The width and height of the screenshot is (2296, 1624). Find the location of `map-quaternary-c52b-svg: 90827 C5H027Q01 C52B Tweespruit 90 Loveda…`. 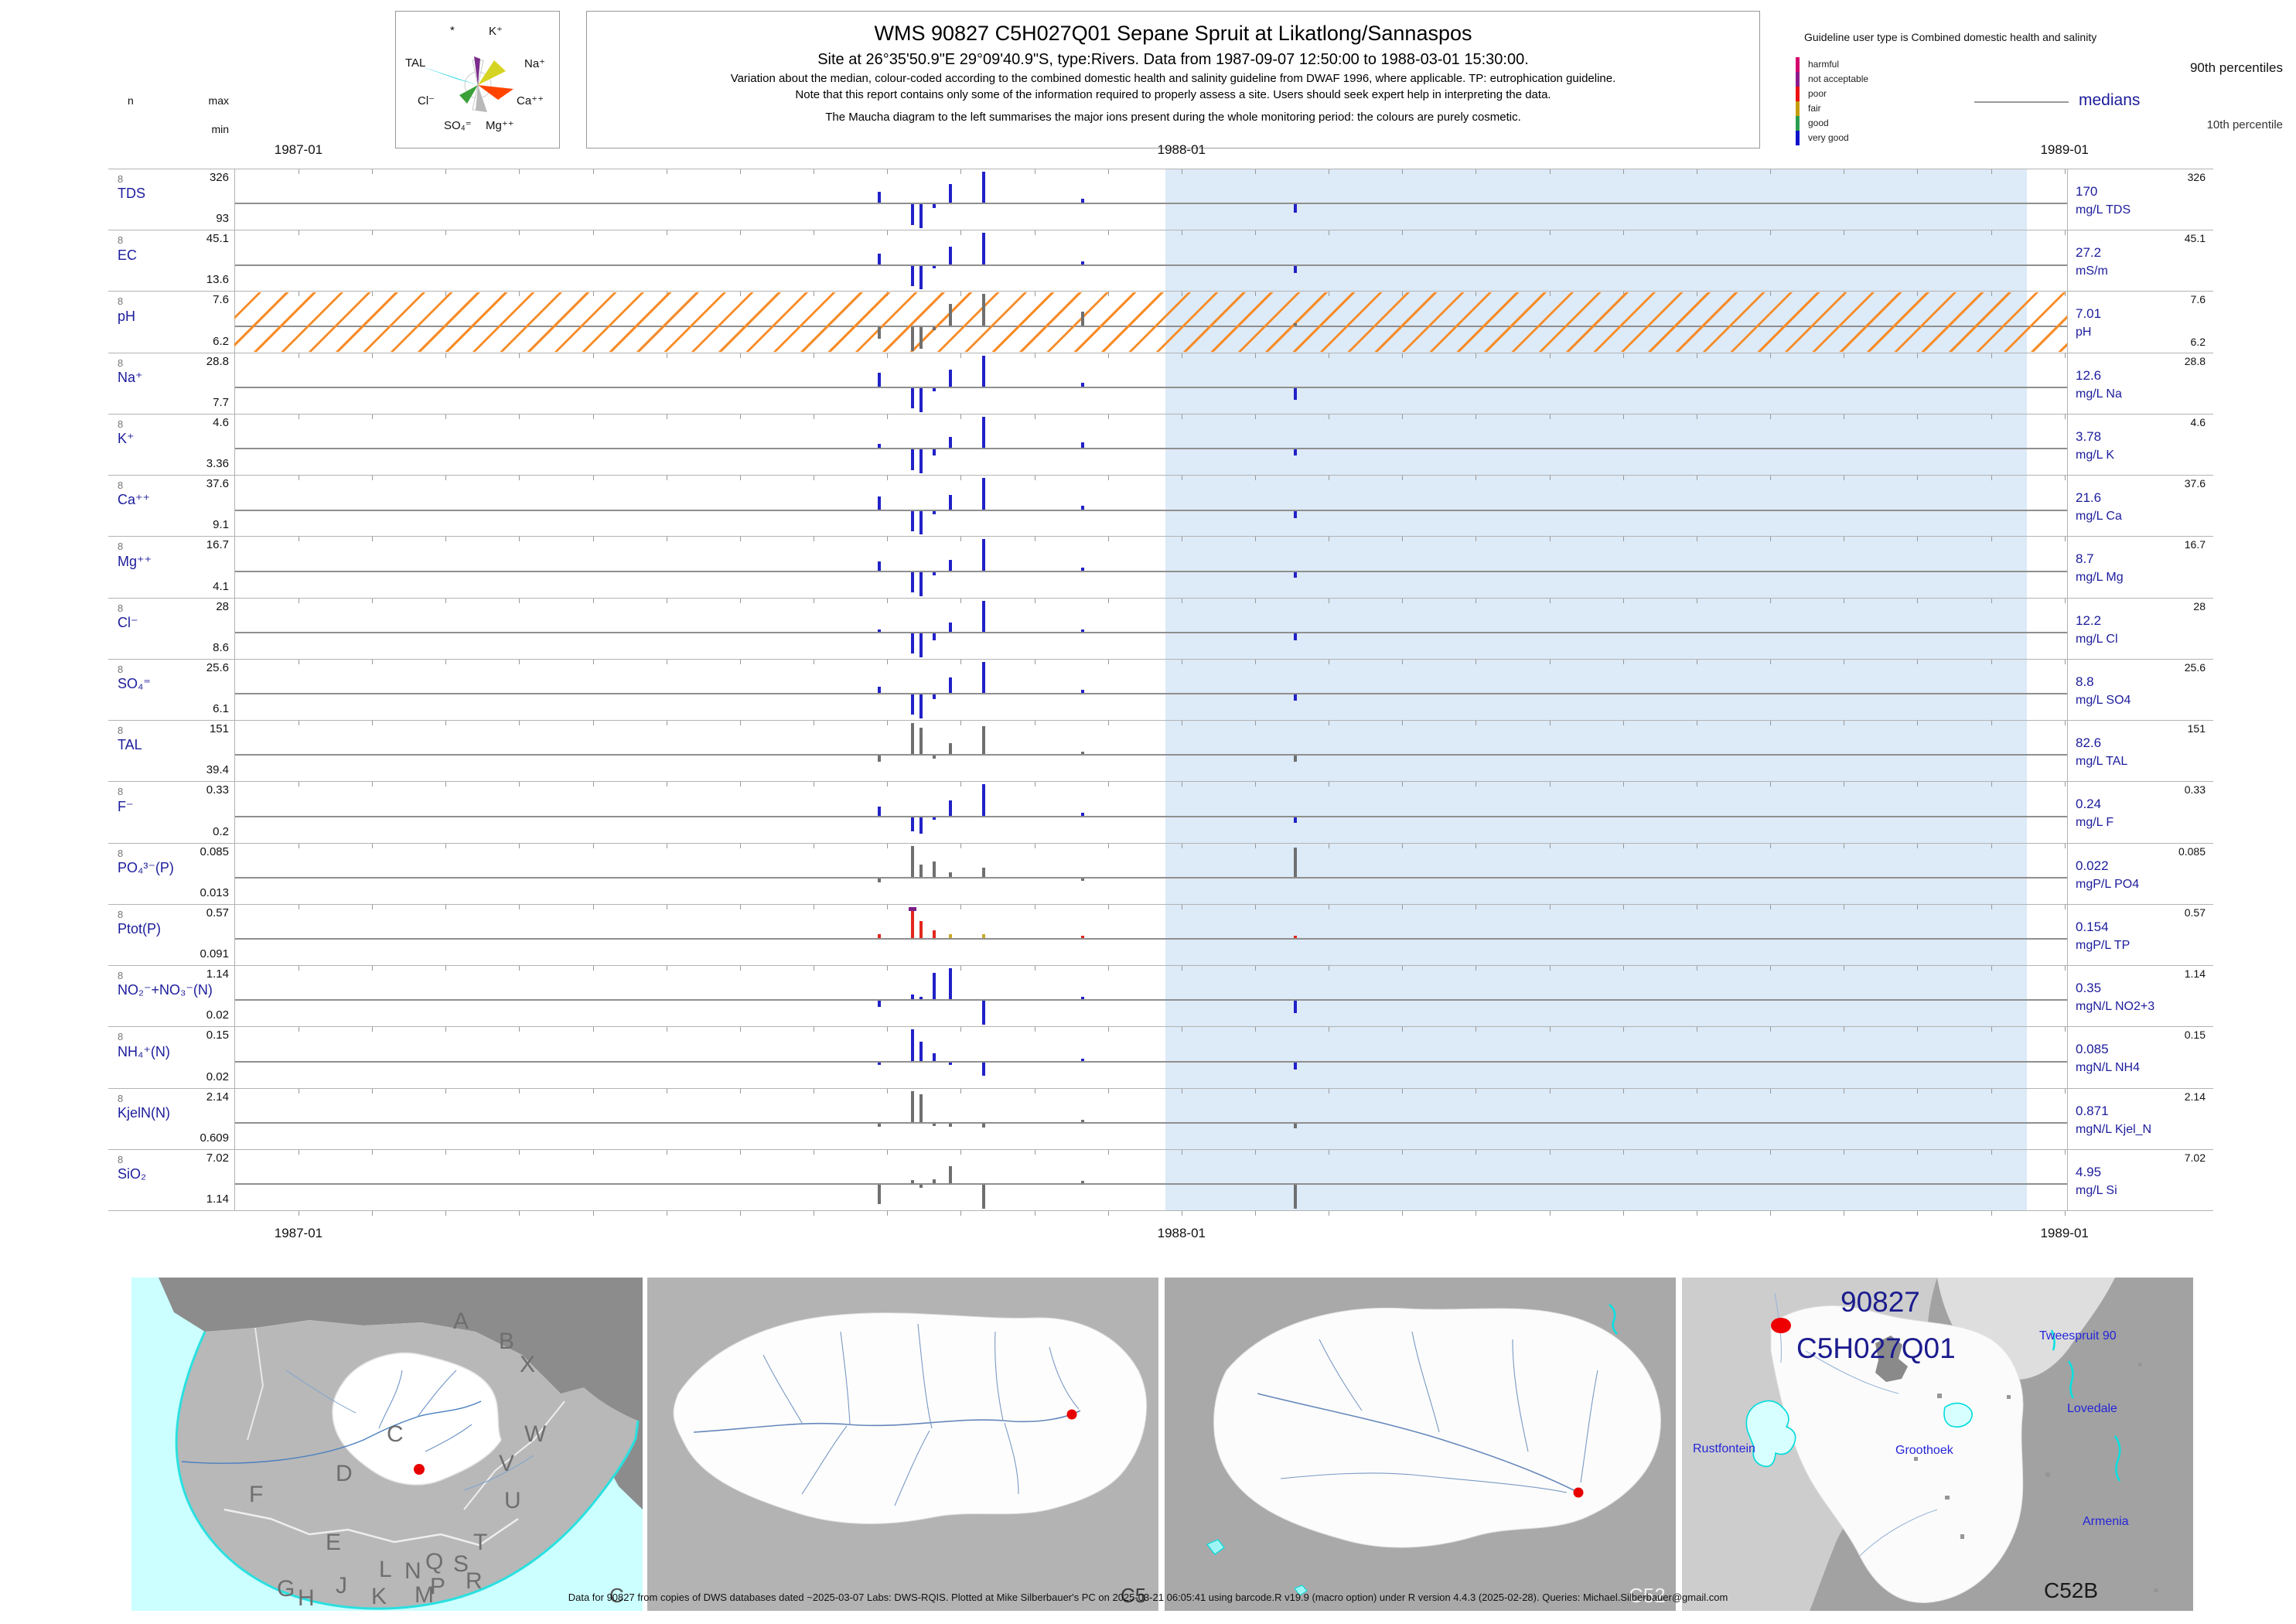

map-quaternary-c52b-svg: 90827 C5H027Q01 C52B Tweespruit 90 Loveda… is located at coordinates (1937, 1444).